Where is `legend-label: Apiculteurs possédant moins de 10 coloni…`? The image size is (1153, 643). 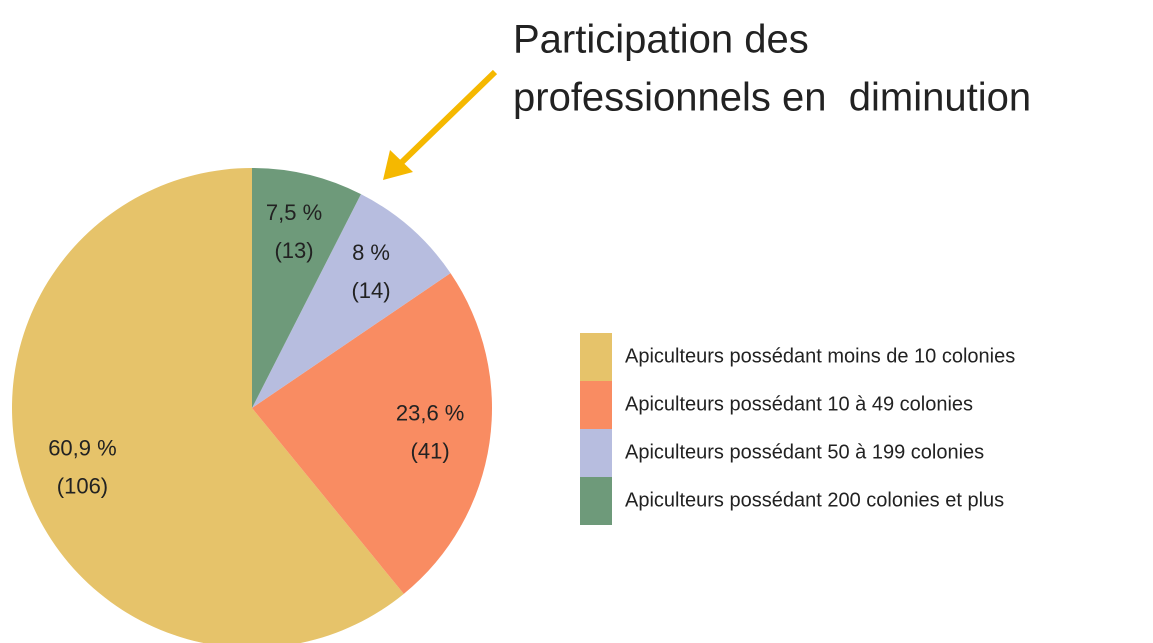
legend-label: Apiculteurs possédant moins de 10 coloni… is located at coordinates (820, 356).